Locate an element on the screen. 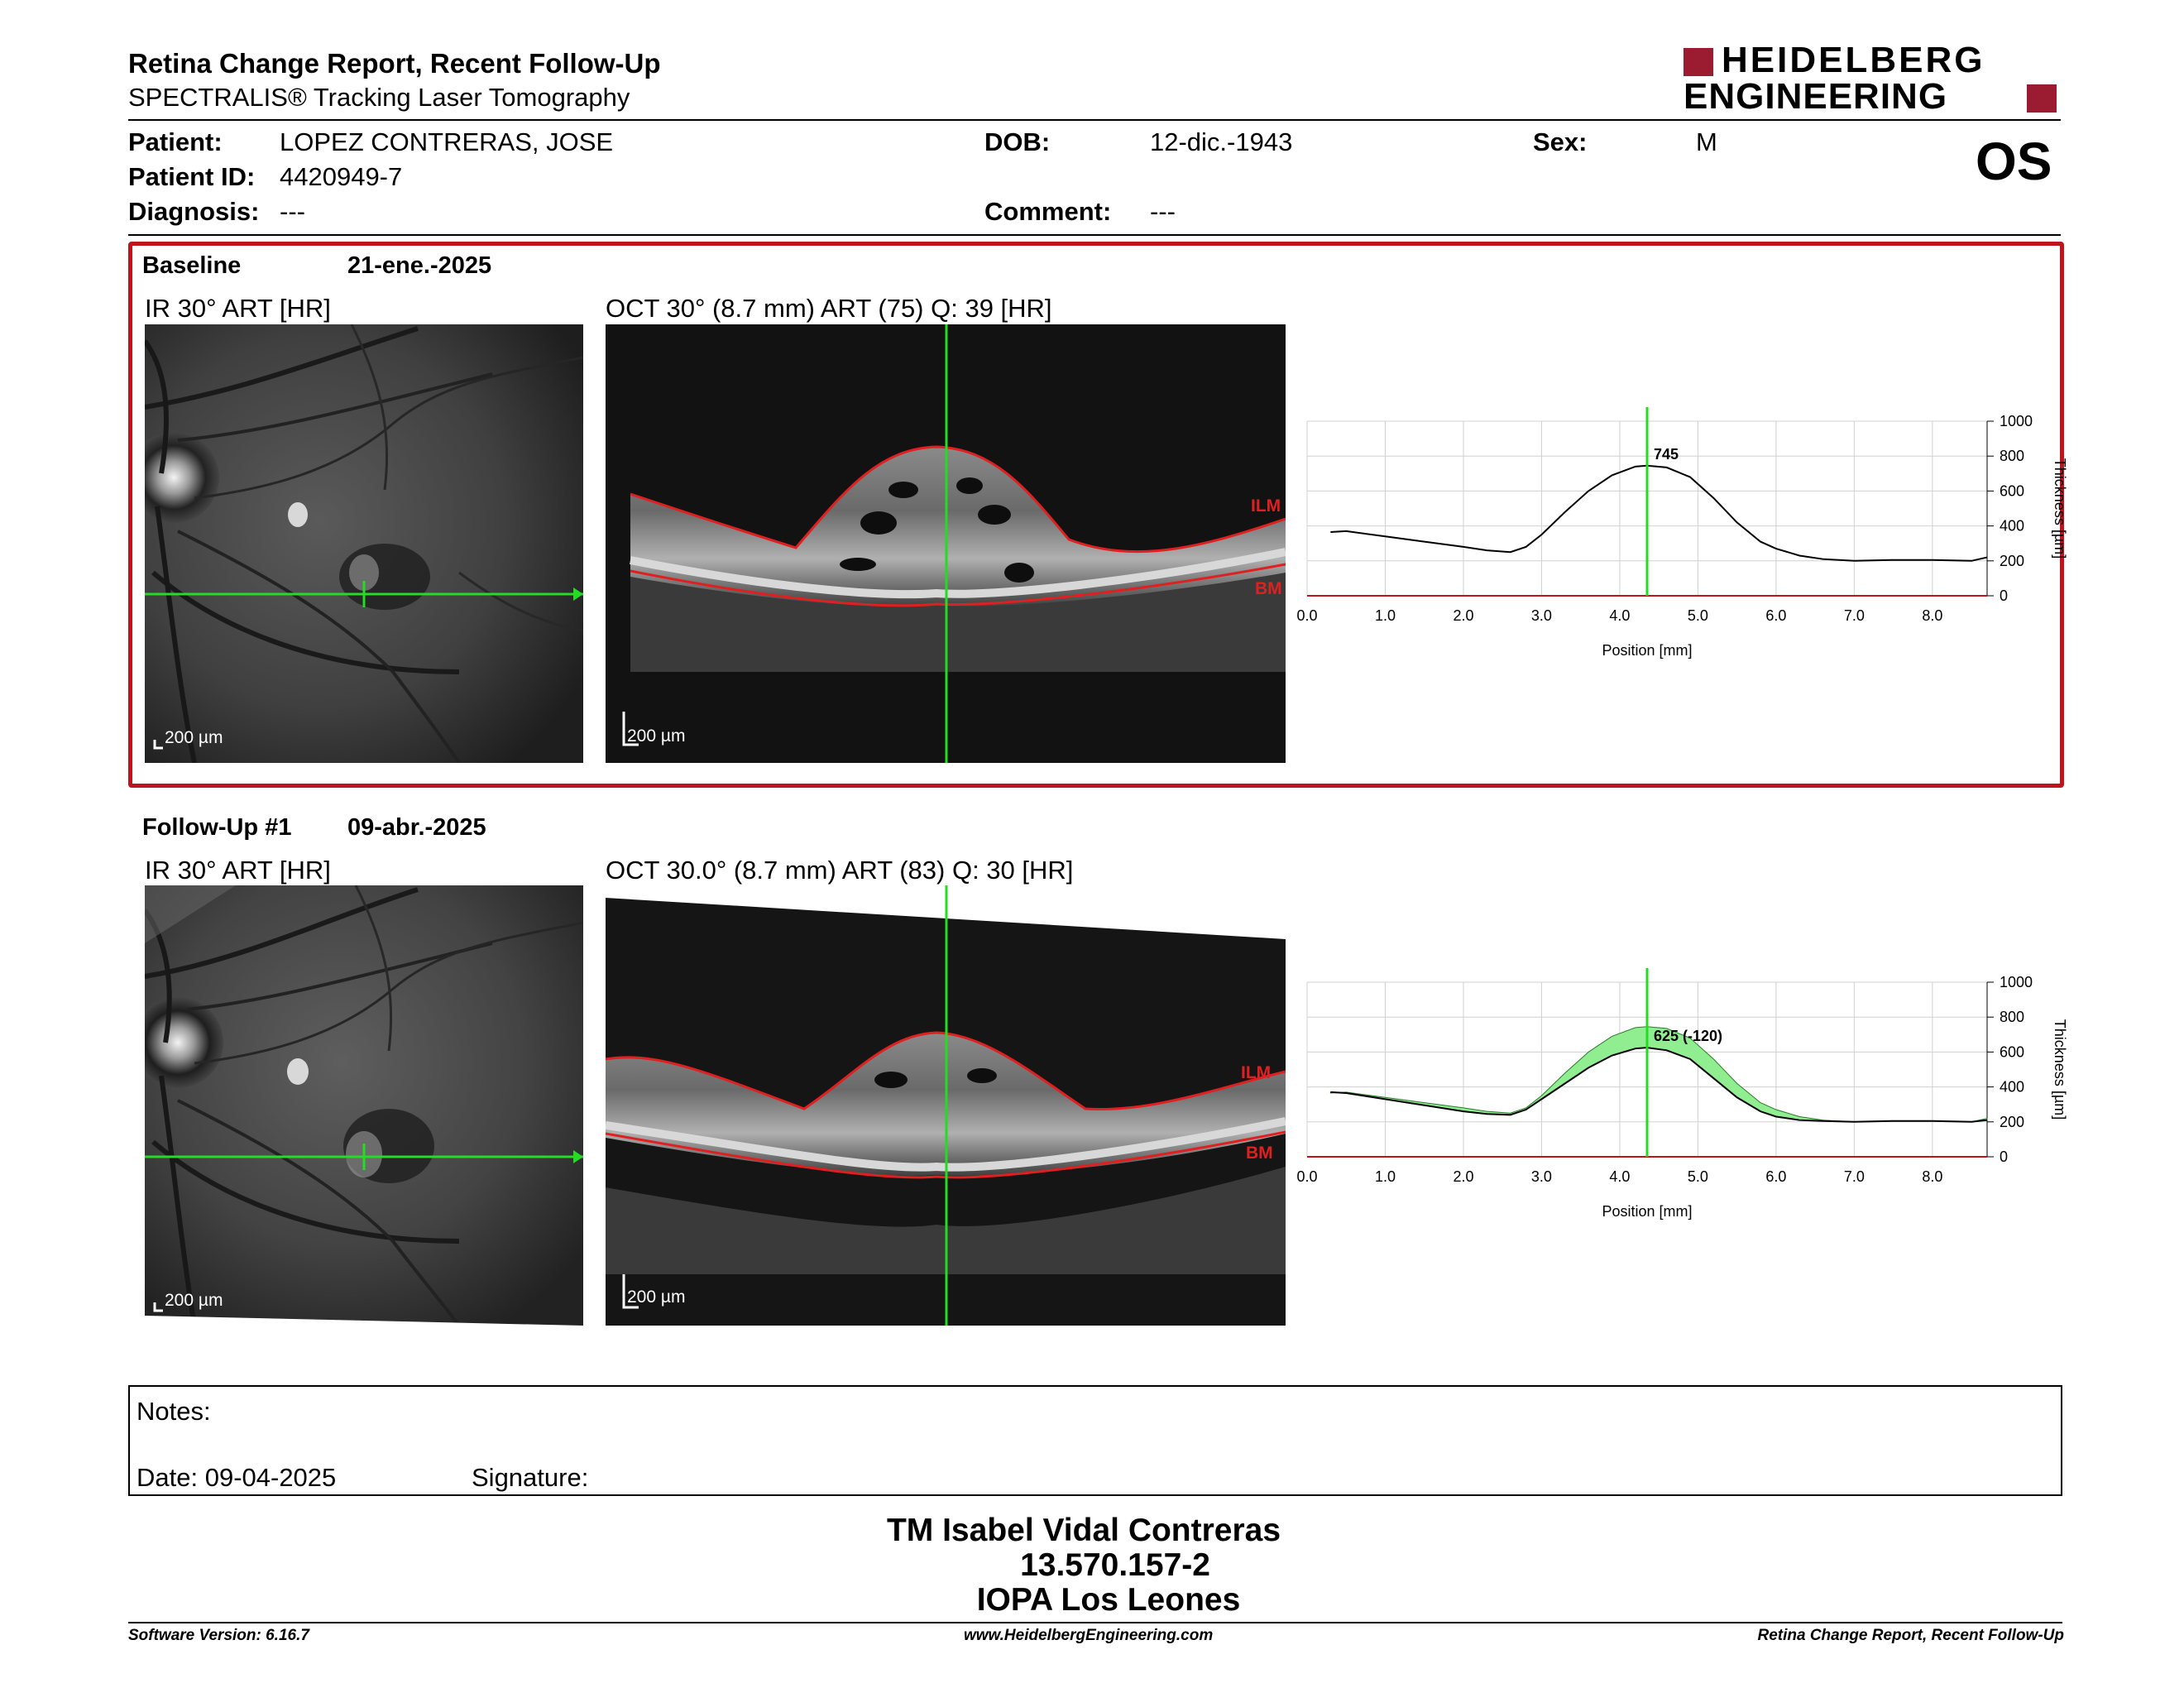 This screenshot has width=2184, height=1688. followup-chart-y-tick: 400 is located at coordinates (2012, 1087).